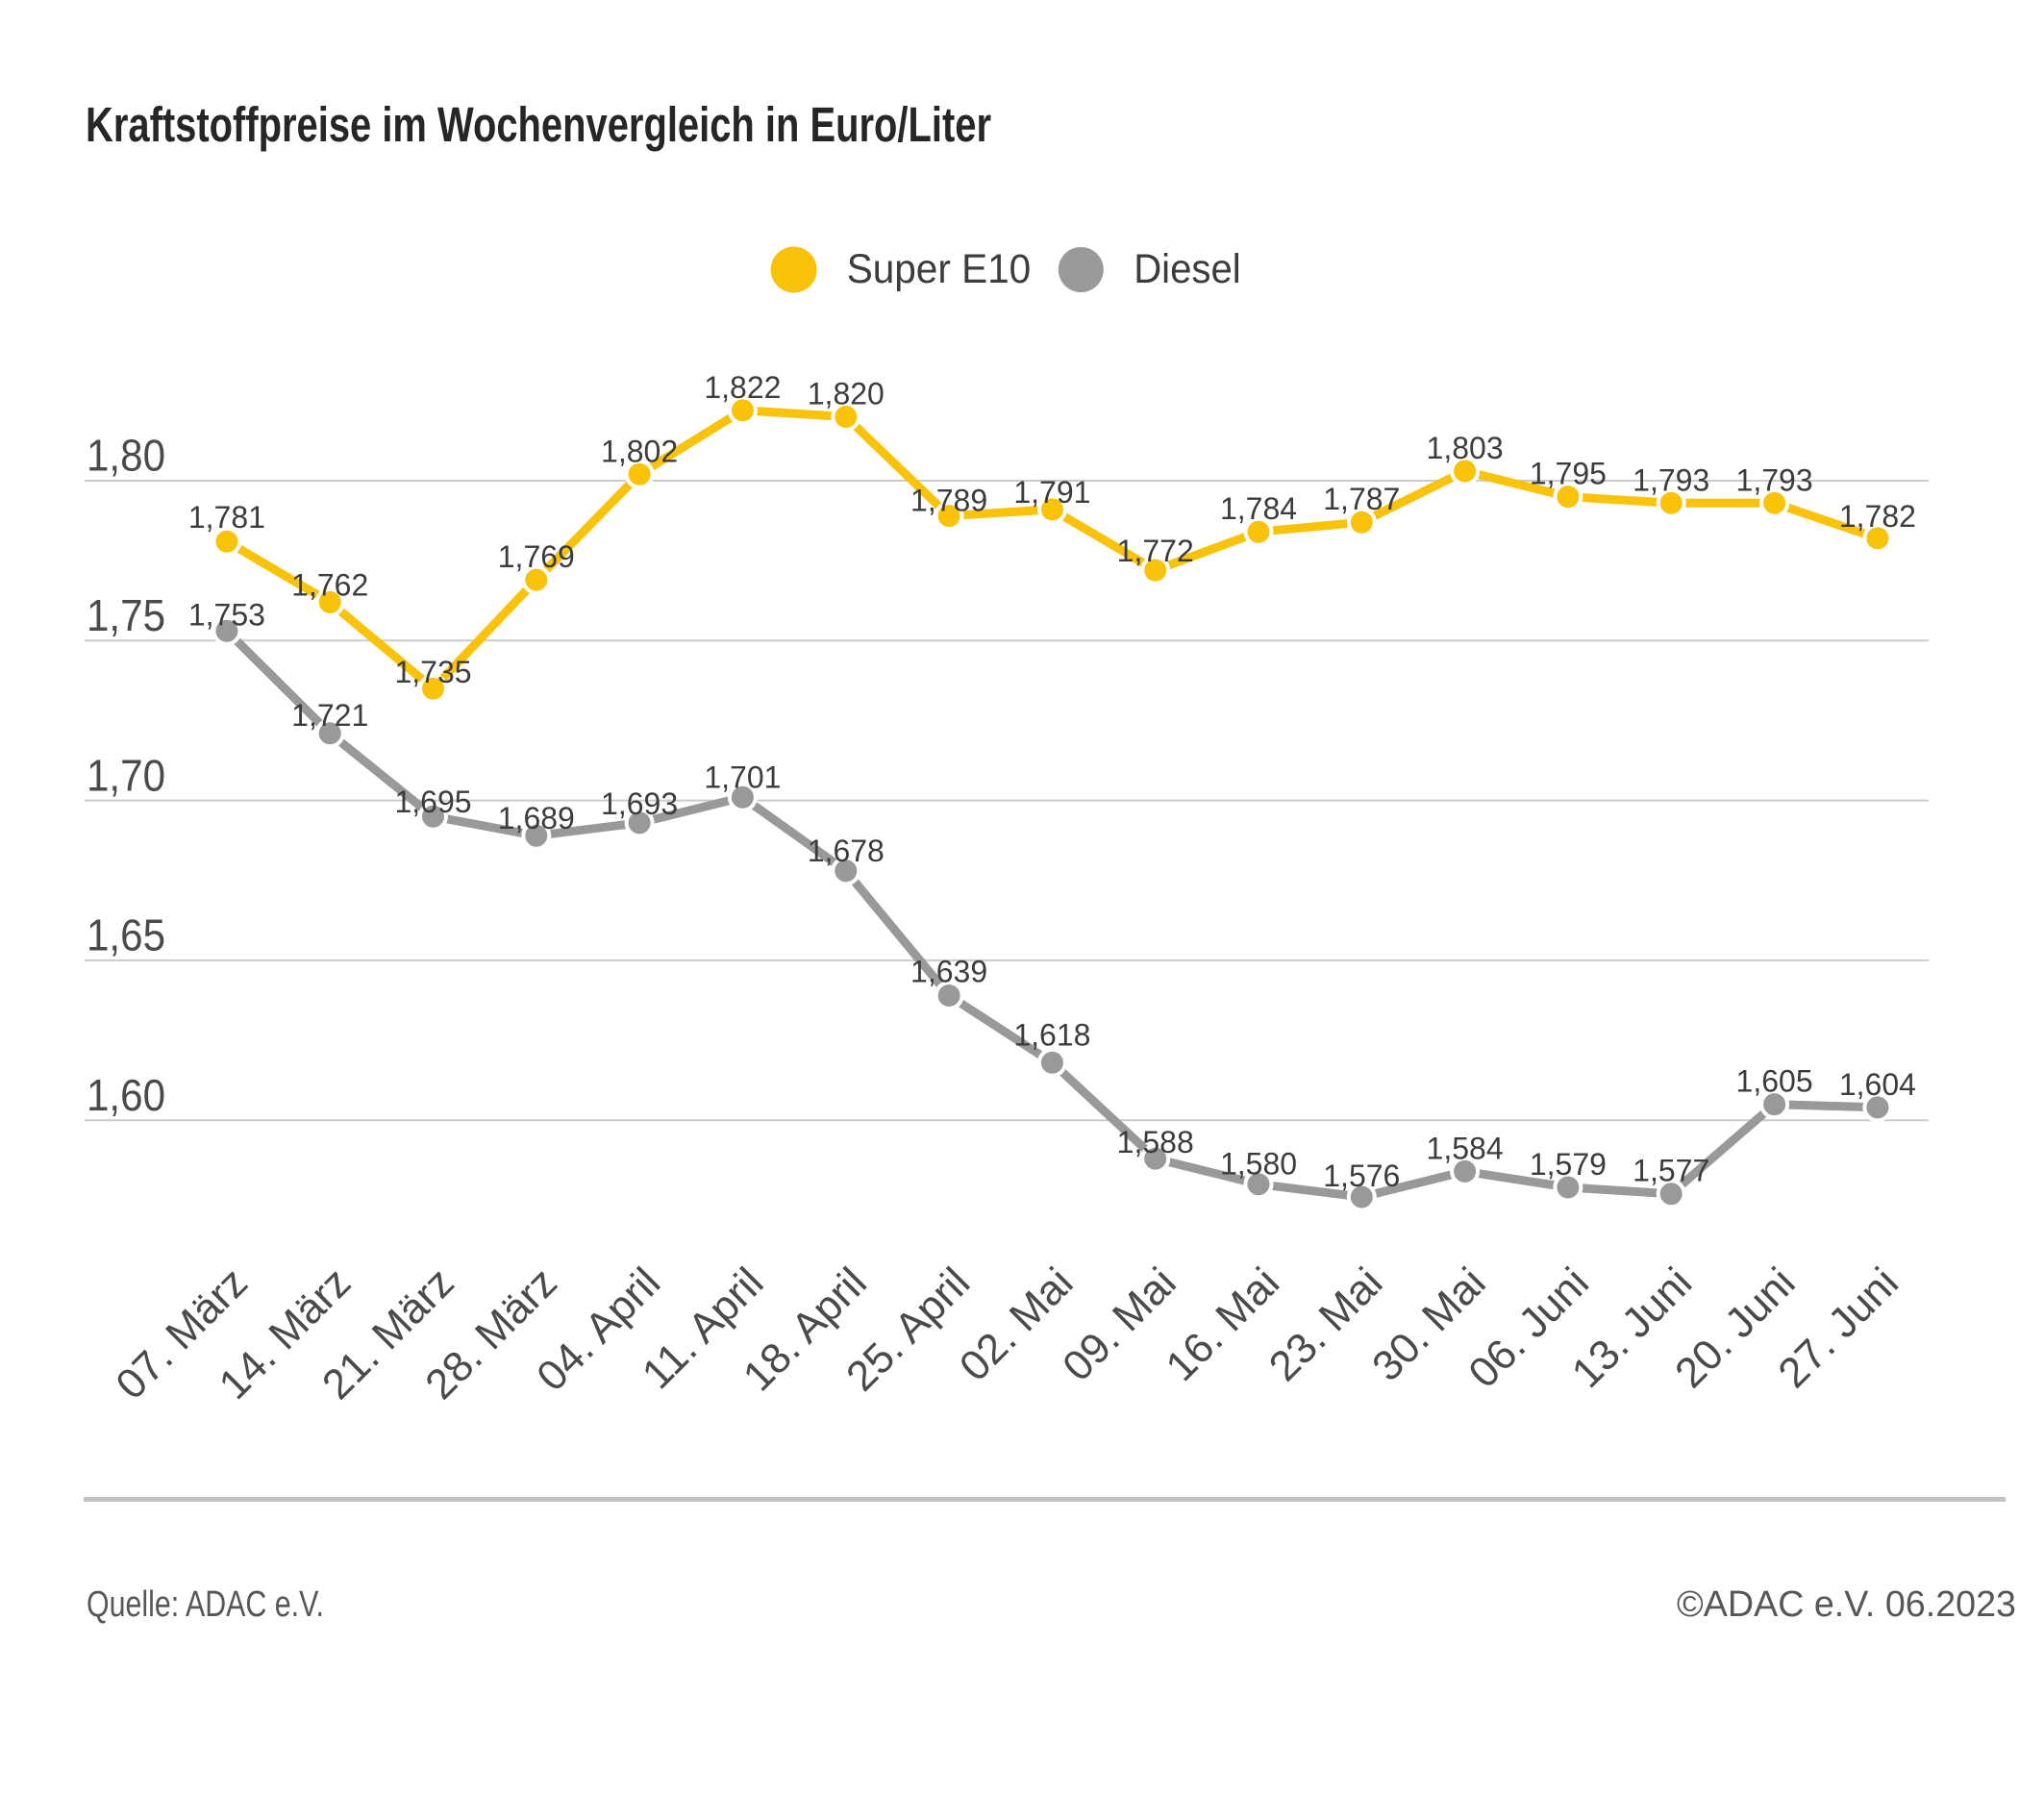 The height and width of the screenshot is (1794, 2044). Describe the element at coordinates (126, 615) in the screenshot. I see `svg-text: 1,75` at that location.